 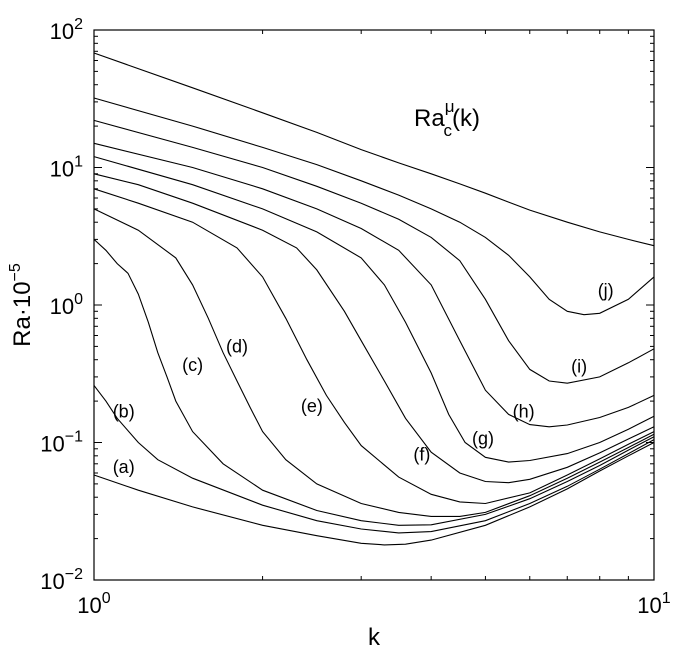 I want to click on x-tick-label-exponent: 0, so click(x=106, y=598).